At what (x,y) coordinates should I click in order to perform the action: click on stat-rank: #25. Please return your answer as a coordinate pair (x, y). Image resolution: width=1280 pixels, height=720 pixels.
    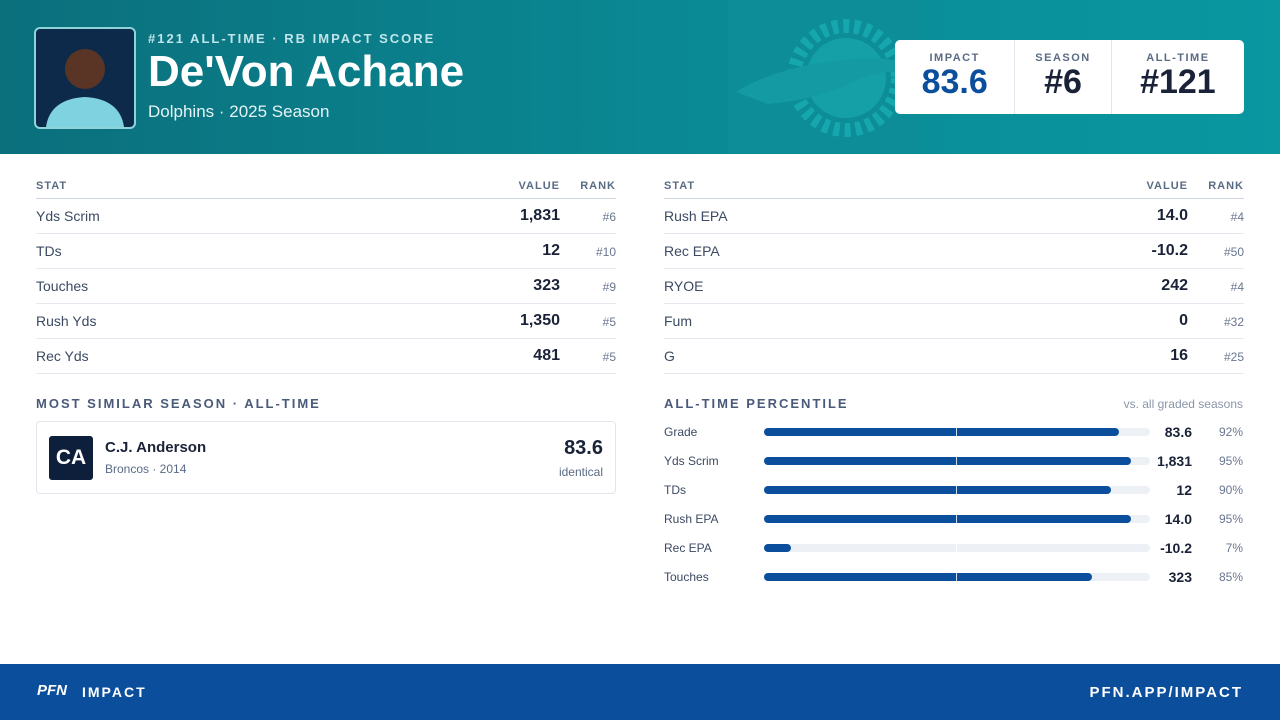
    Looking at the image, I should click on (1233, 357).